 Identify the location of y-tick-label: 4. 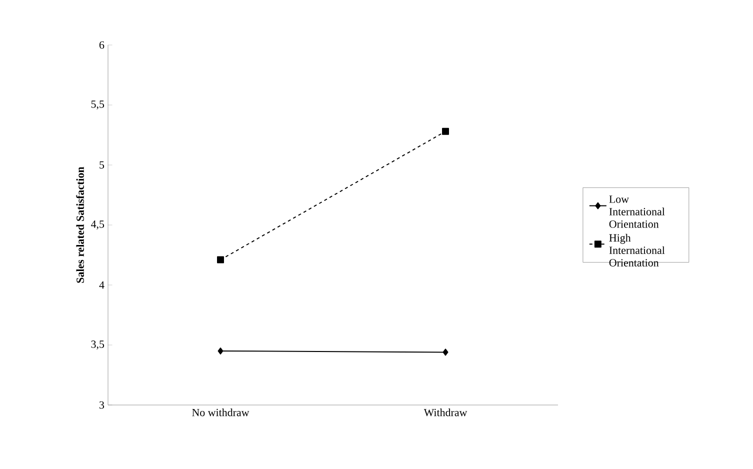
(101, 285).